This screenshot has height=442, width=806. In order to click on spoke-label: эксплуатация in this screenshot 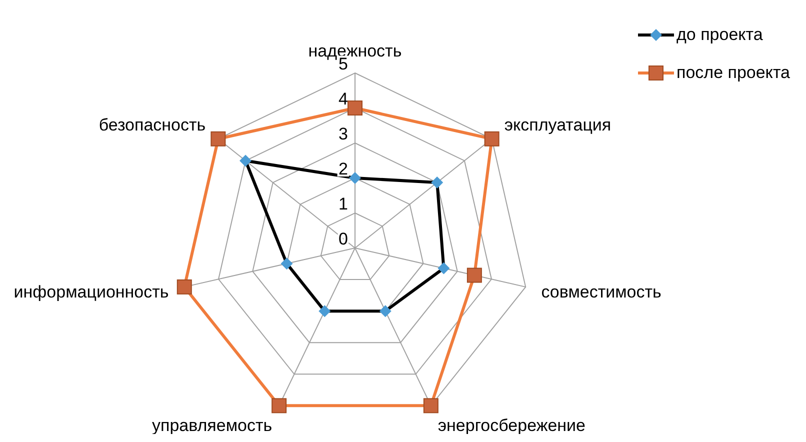, I will do `click(558, 125)`.